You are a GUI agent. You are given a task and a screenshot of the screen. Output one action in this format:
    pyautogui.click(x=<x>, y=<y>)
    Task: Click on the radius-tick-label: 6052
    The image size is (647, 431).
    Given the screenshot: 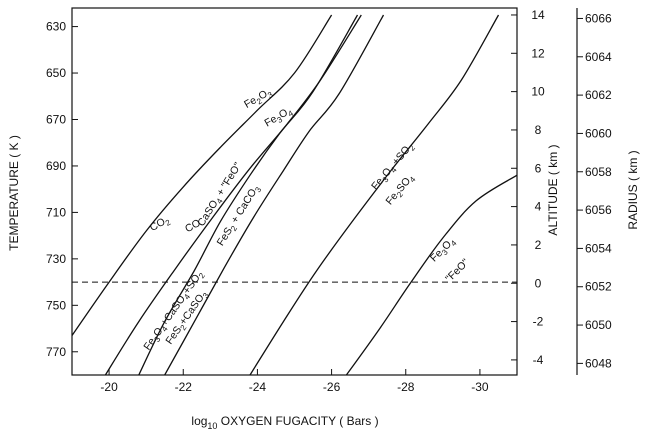 What is the action you would take?
    pyautogui.click(x=598, y=287)
    